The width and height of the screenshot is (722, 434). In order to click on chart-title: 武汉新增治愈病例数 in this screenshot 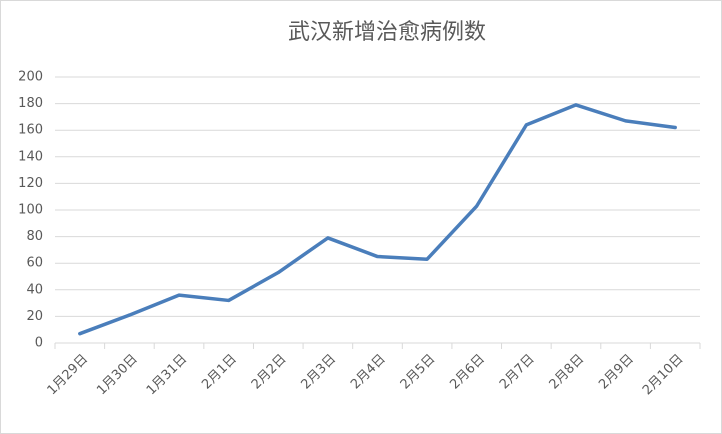, I will do `click(387, 32)`.